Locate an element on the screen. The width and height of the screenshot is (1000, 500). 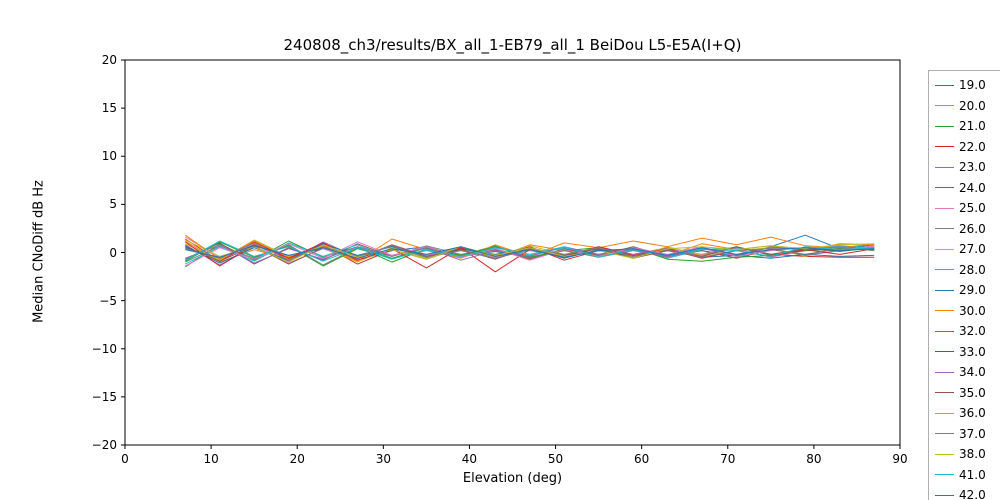
y-tick-label: −5 is located at coordinates (108, 300).